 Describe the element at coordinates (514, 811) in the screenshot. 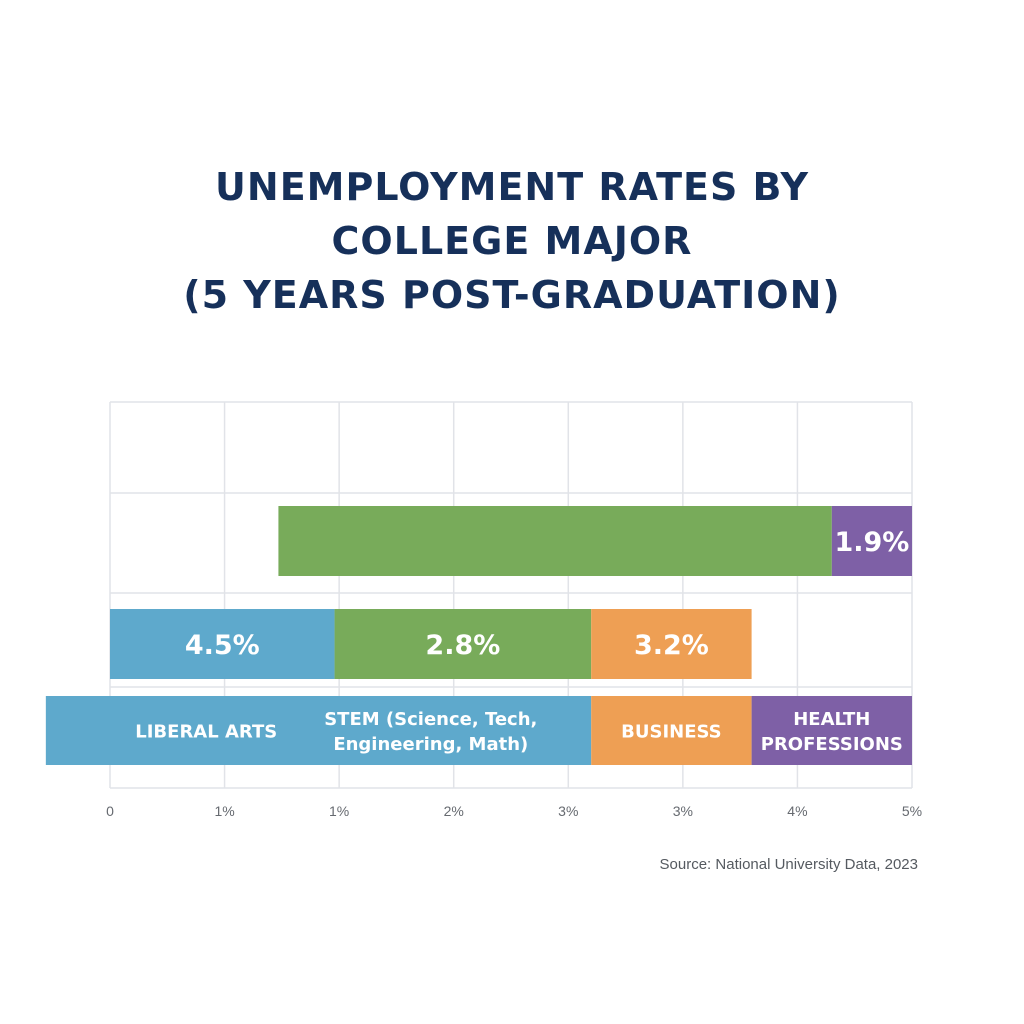

I see `x-axis-ticks: 0 1% 1% 2% 3% 3% 4% 5%` at that location.